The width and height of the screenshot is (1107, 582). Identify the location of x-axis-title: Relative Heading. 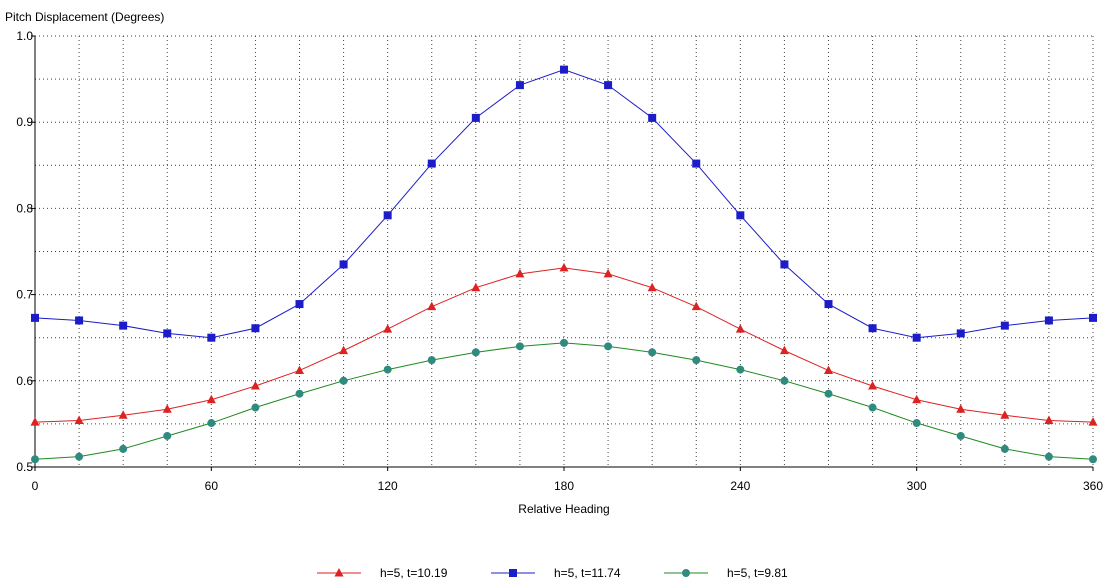
(563, 509).